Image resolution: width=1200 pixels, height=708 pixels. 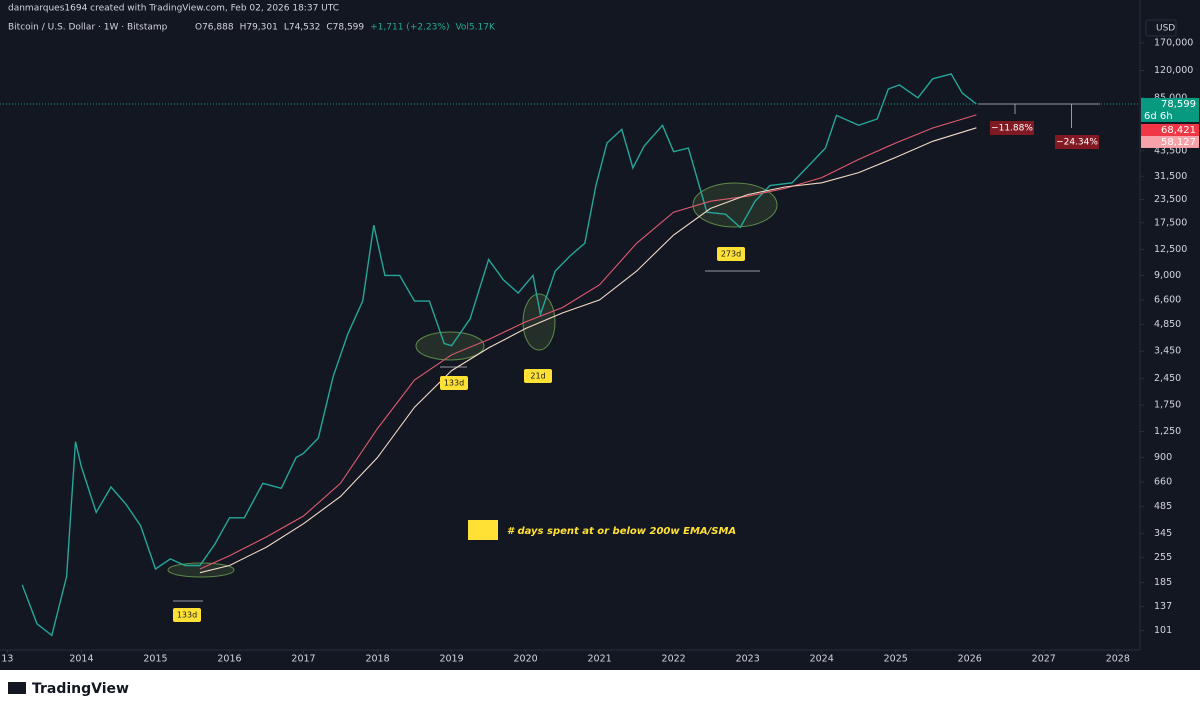 What do you see at coordinates (1167, 324) in the screenshot?
I see `y-tick-label: 4,850` at bounding box center [1167, 324].